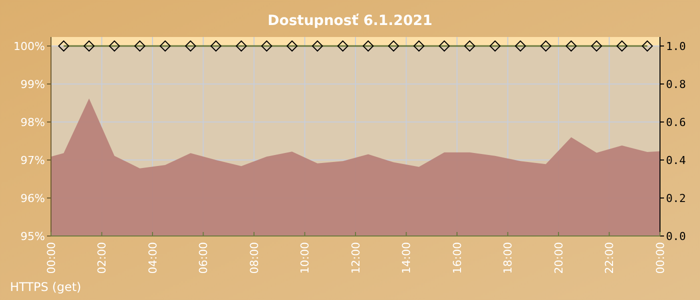 The height and width of the screenshot is (300, 700). I want to click on chart-title: Dostupnosť 6.1.2021, so click(350, 21).